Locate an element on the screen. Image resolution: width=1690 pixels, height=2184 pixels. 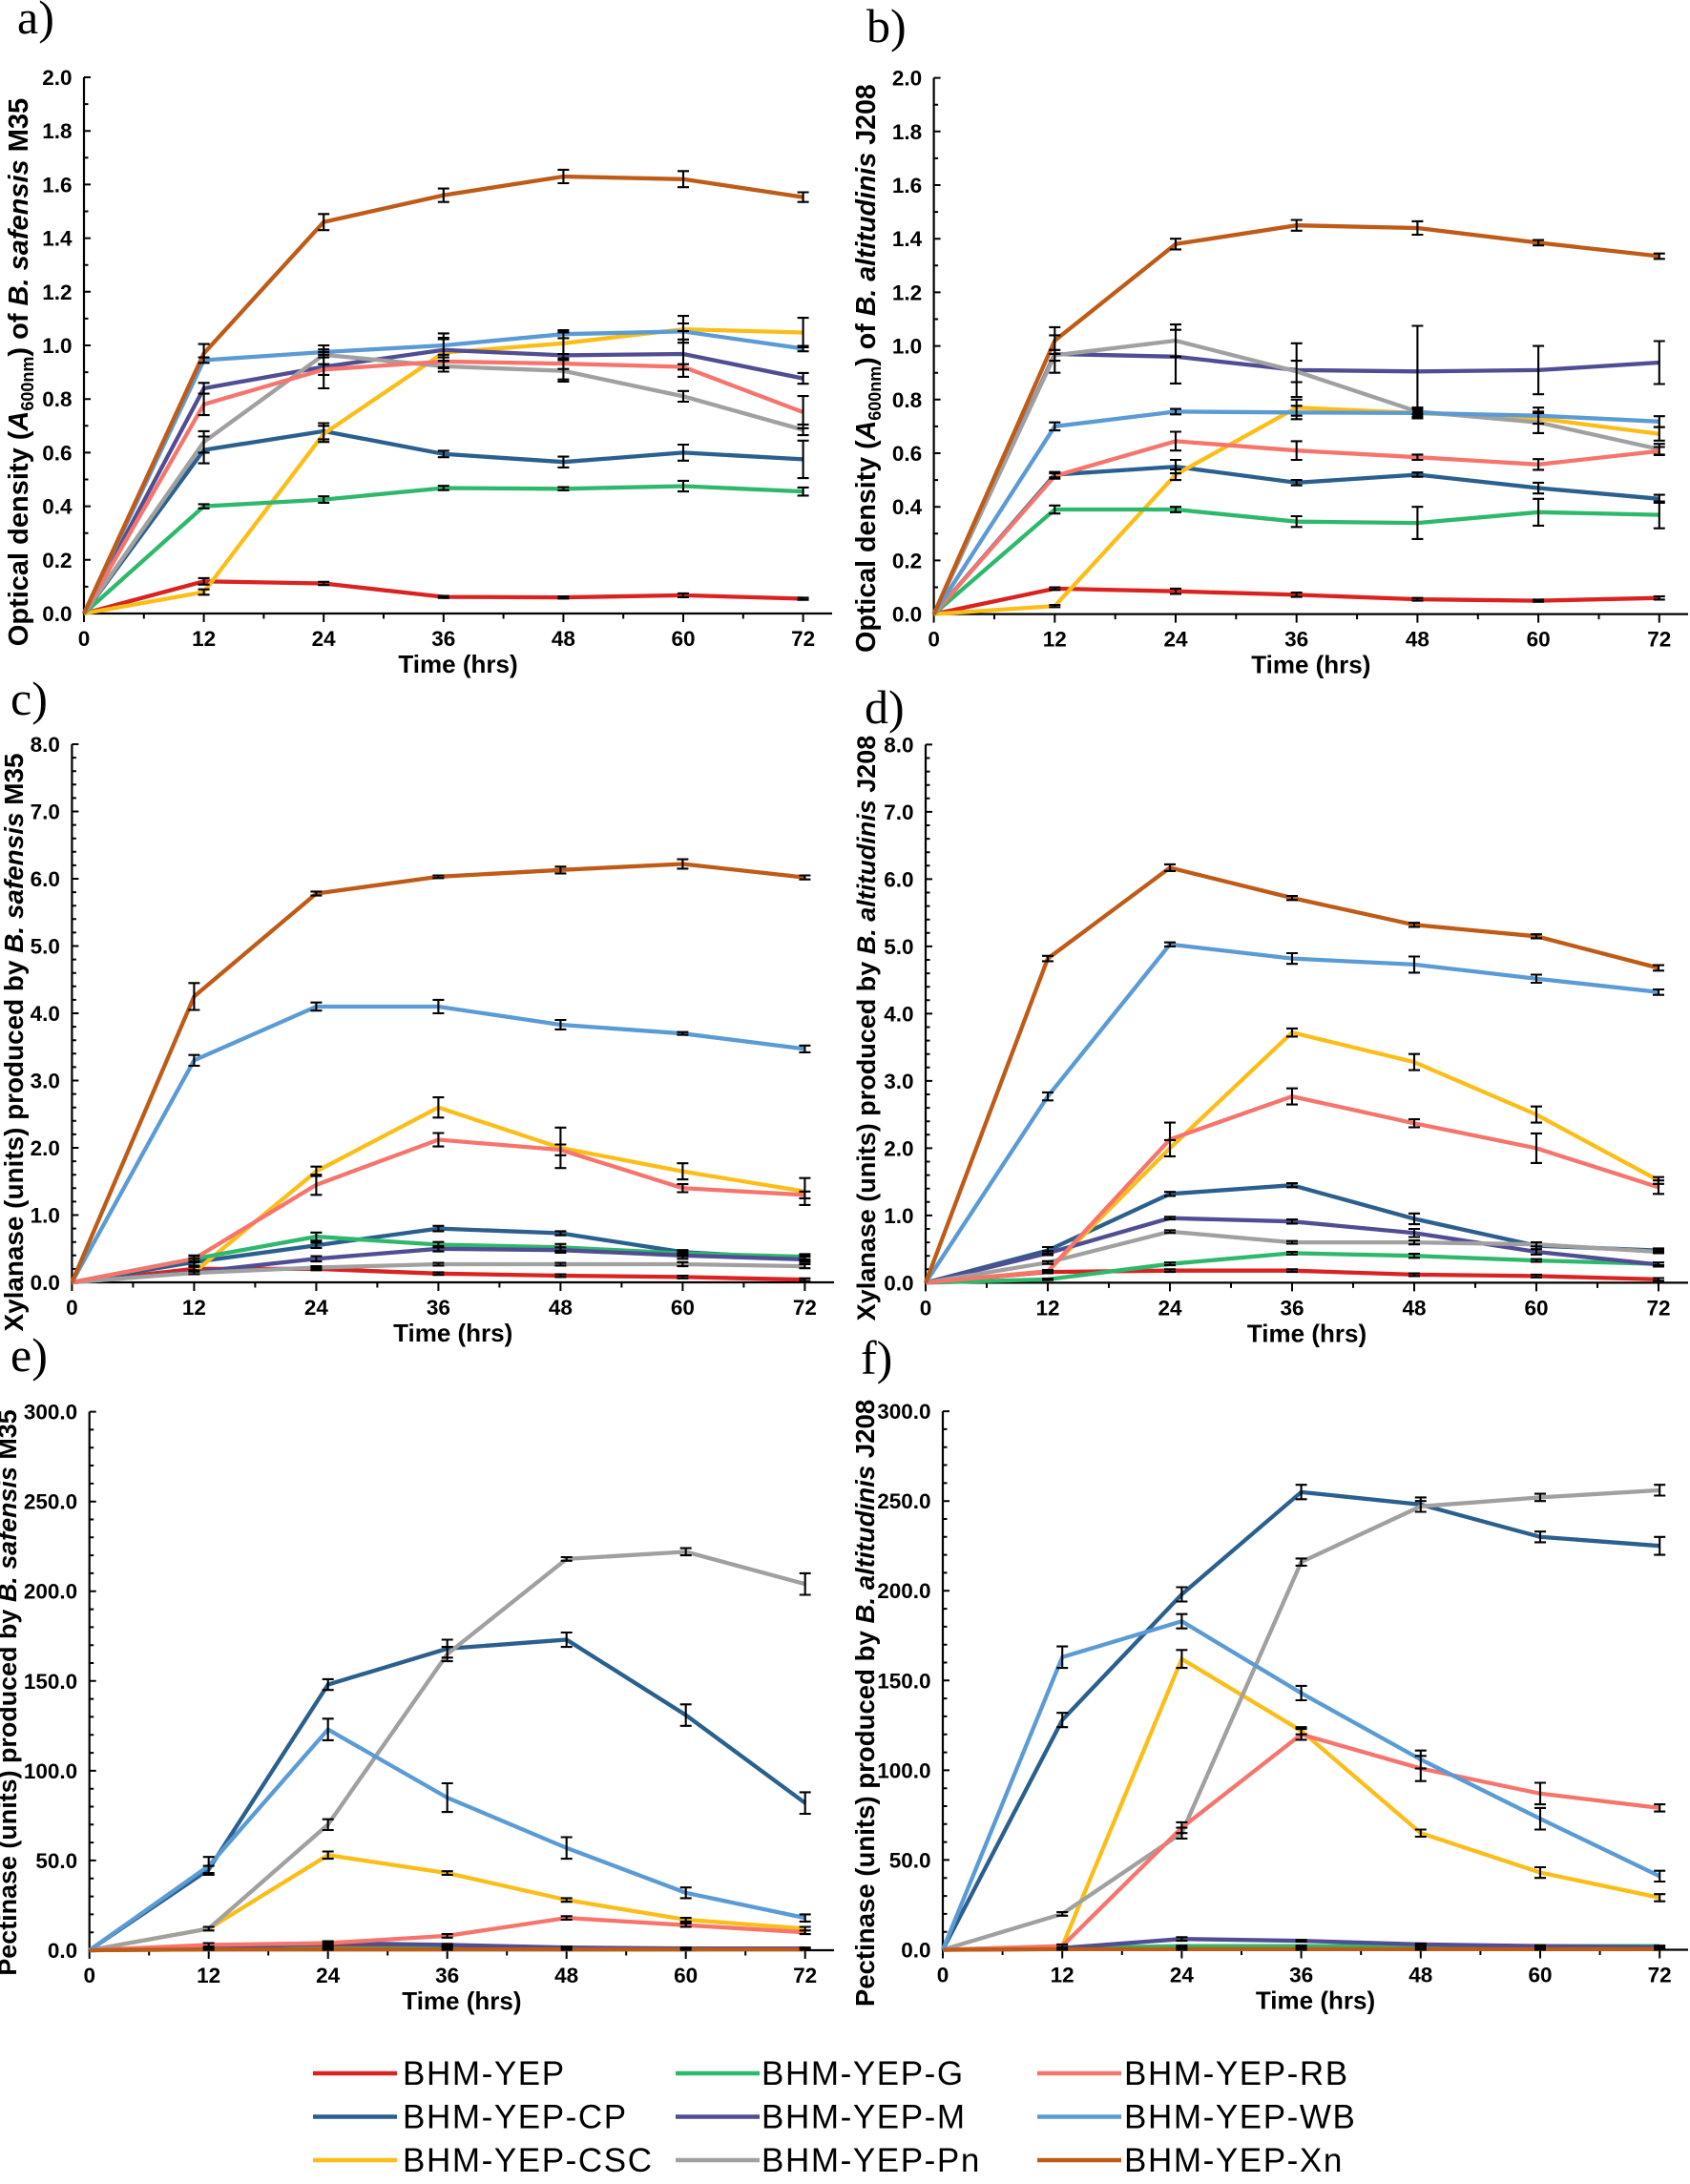
svg-text: d) is located at coordinates (885, 707).